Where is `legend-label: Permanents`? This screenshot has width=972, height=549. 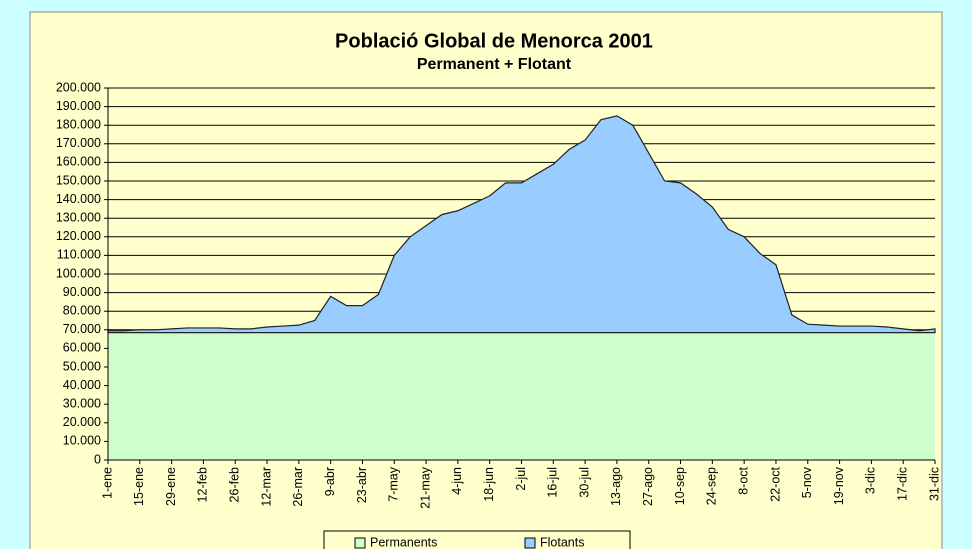
legend-label: Permanents is located at coordinates (403, 542).